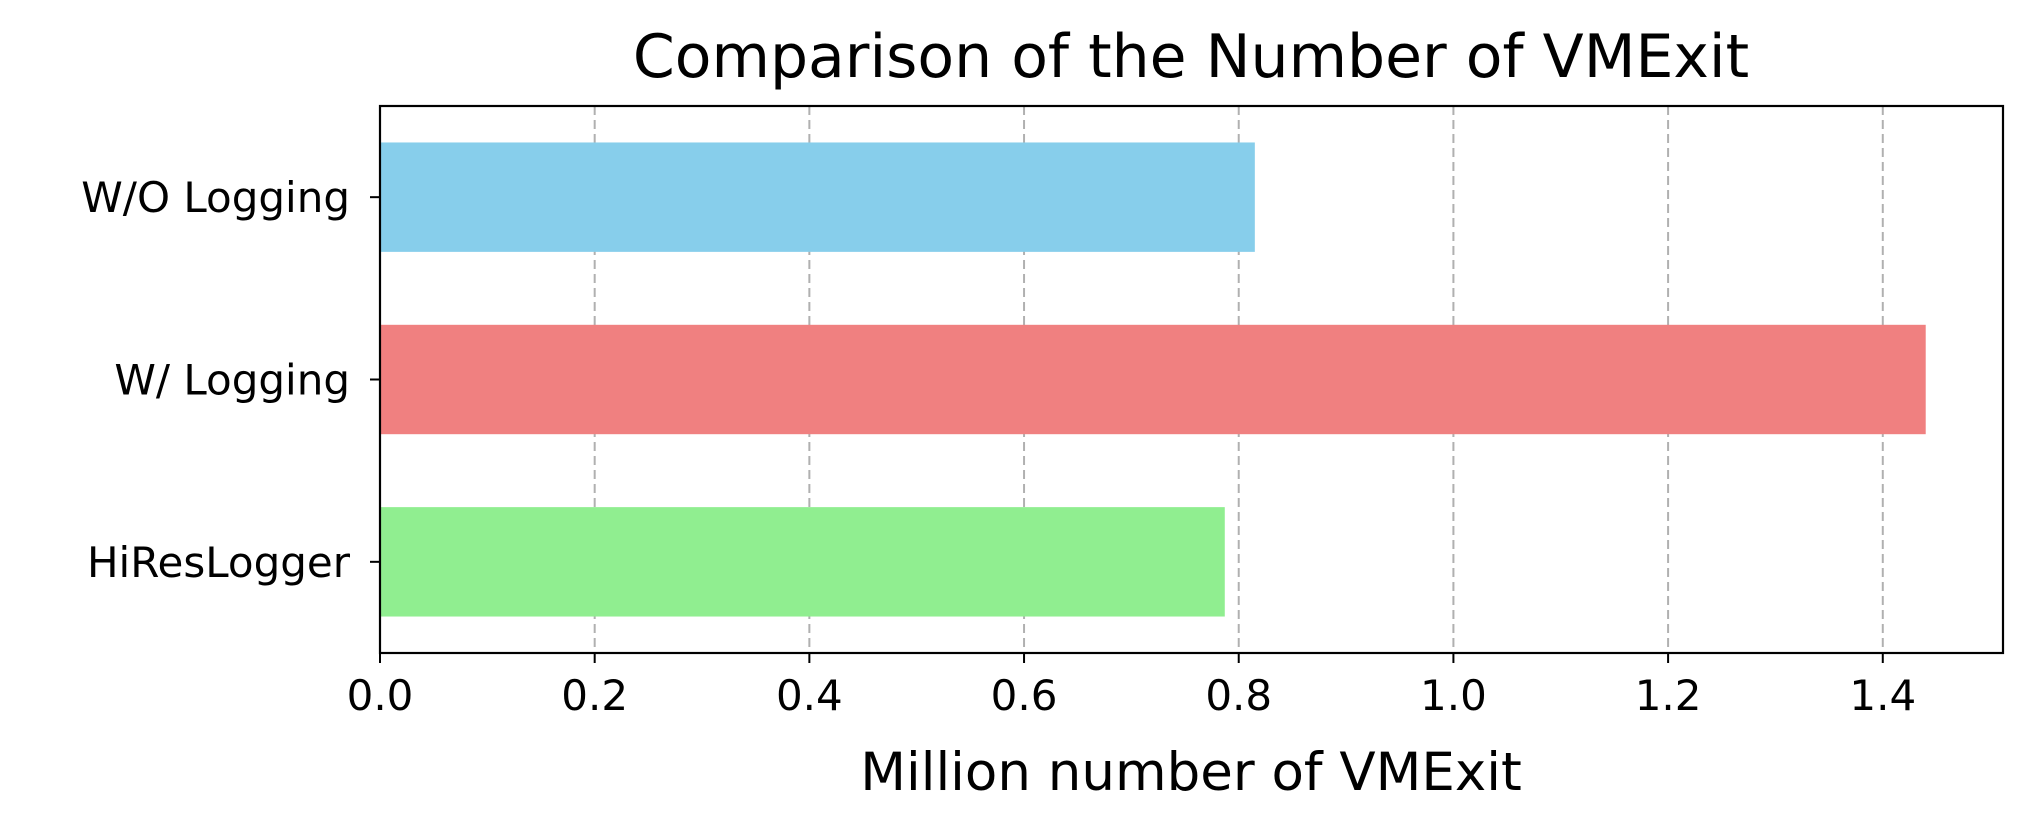 Image resolution: width=2034 pixels, height=838 pixels. I want to click on chart-title: Comparison of the Number of VMExit, so click(1191, 57).